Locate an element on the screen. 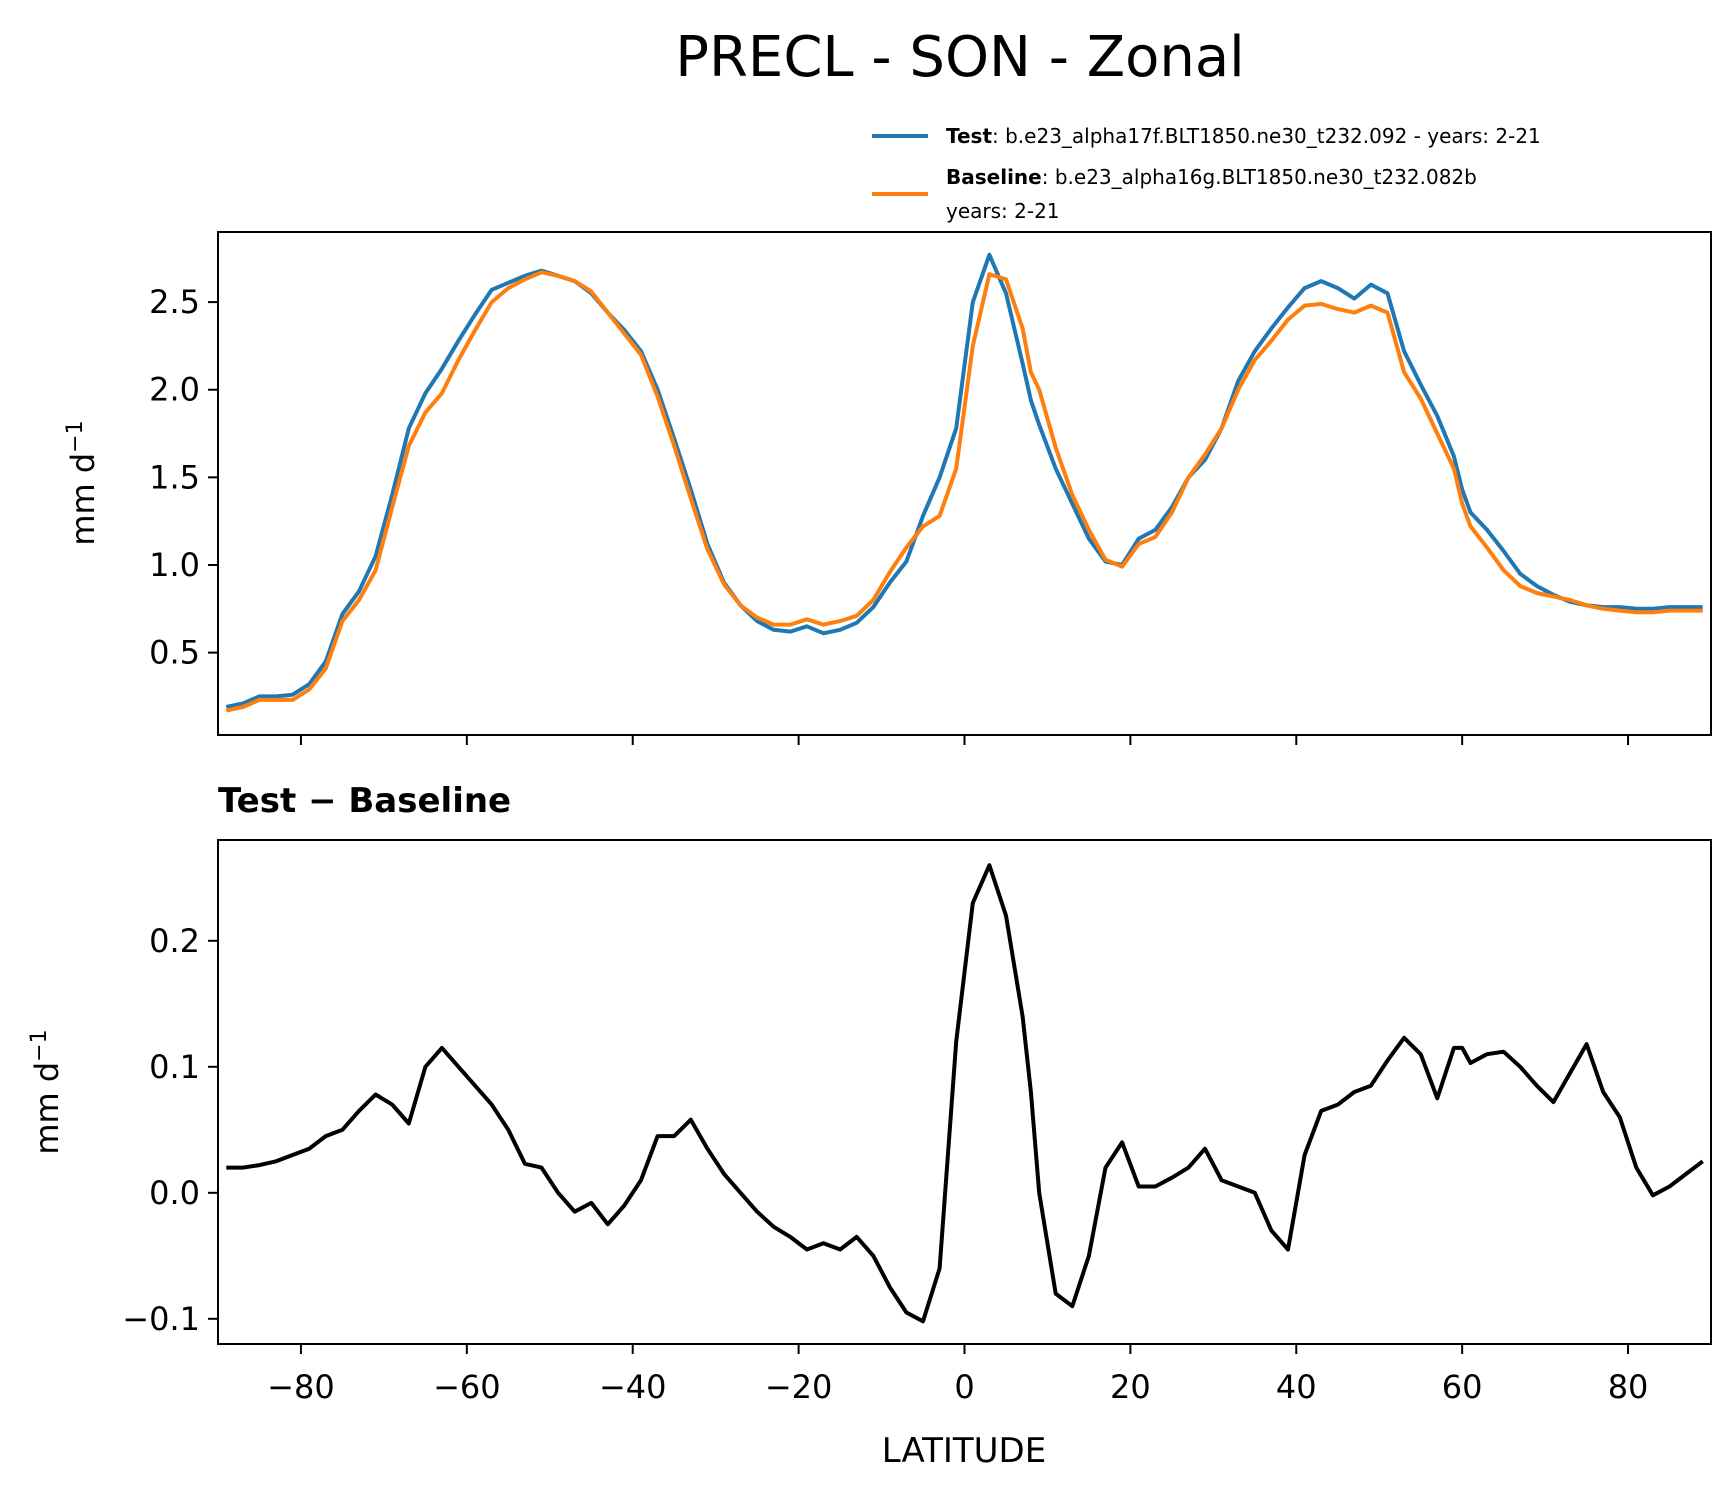 The image size is (1735, 1496). top-ylabel-sup: −1 is located at coordinates (75, 436).